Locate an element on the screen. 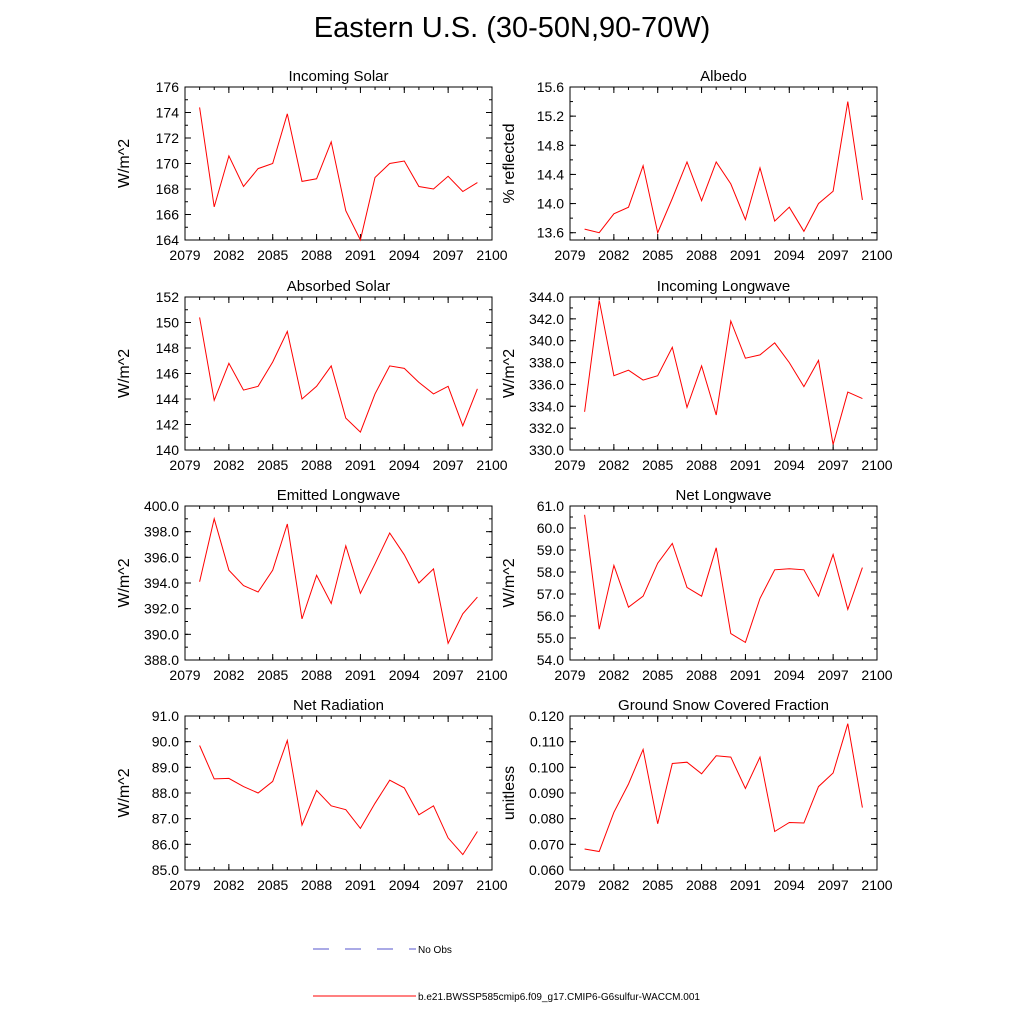 The image size is (1024, 1024). y-tick-label: 57.0 is located at coordinates (550, 594).